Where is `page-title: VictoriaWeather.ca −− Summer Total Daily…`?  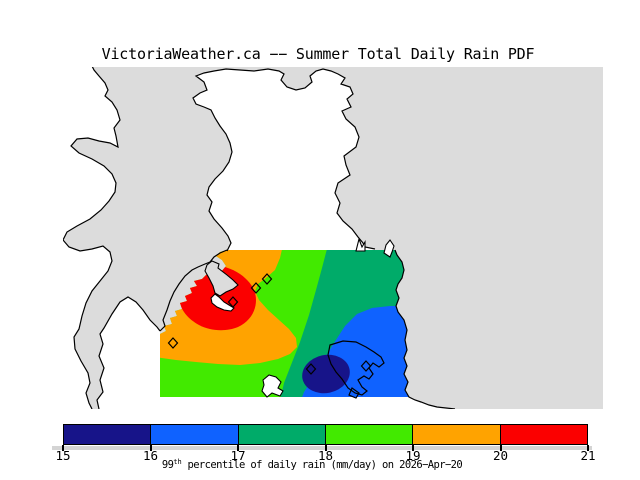 page-title: VictoriaWeather.ca −− Summer Total Daily… is located at coordinates (318, 54).